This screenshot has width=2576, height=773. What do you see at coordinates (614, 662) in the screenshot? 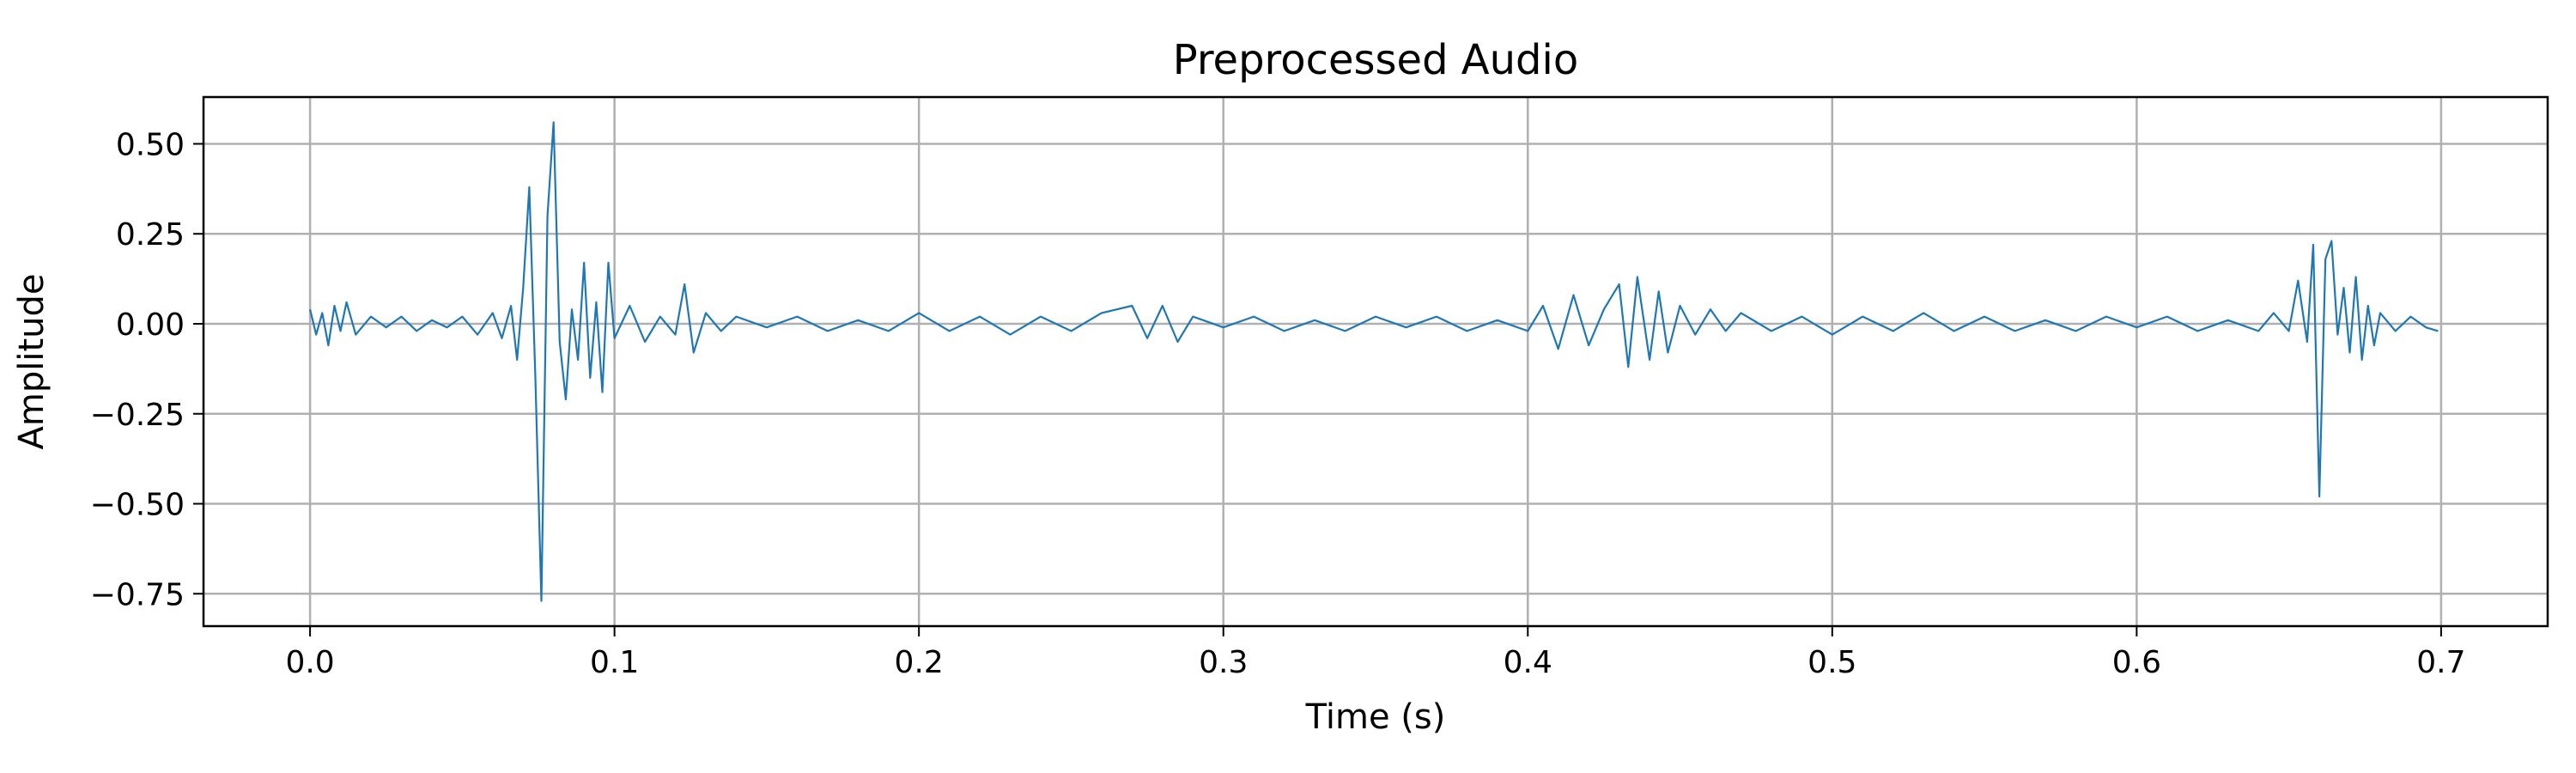
I see `x-tick-label: 0.1` at bounding box center [614, 662].